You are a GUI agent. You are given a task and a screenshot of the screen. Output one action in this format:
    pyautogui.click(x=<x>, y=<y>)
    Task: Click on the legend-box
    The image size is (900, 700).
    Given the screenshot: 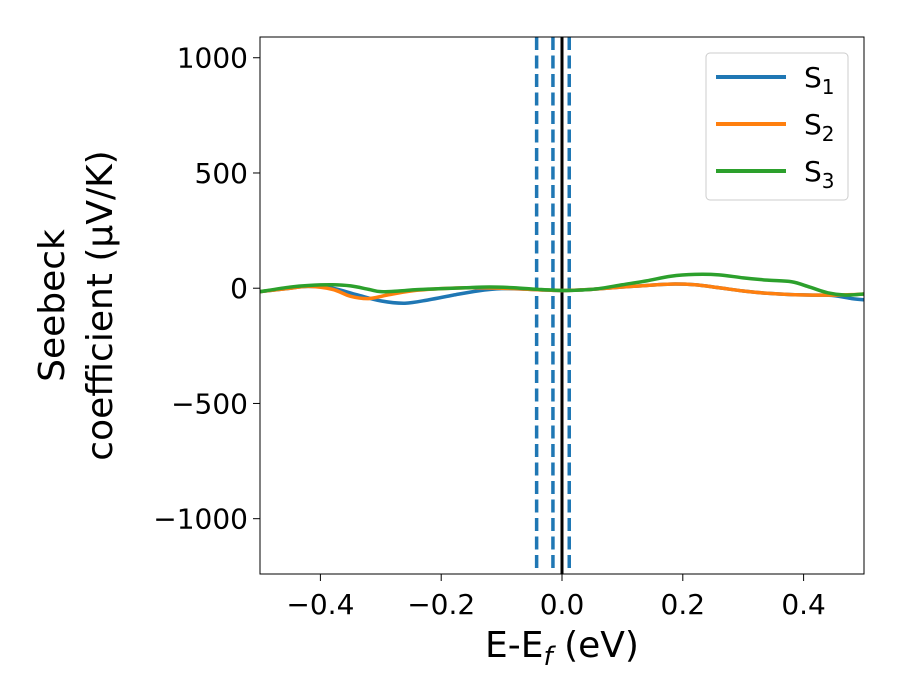 What is the action you would take?
    pyautogui.click(x=777, y=126)
    